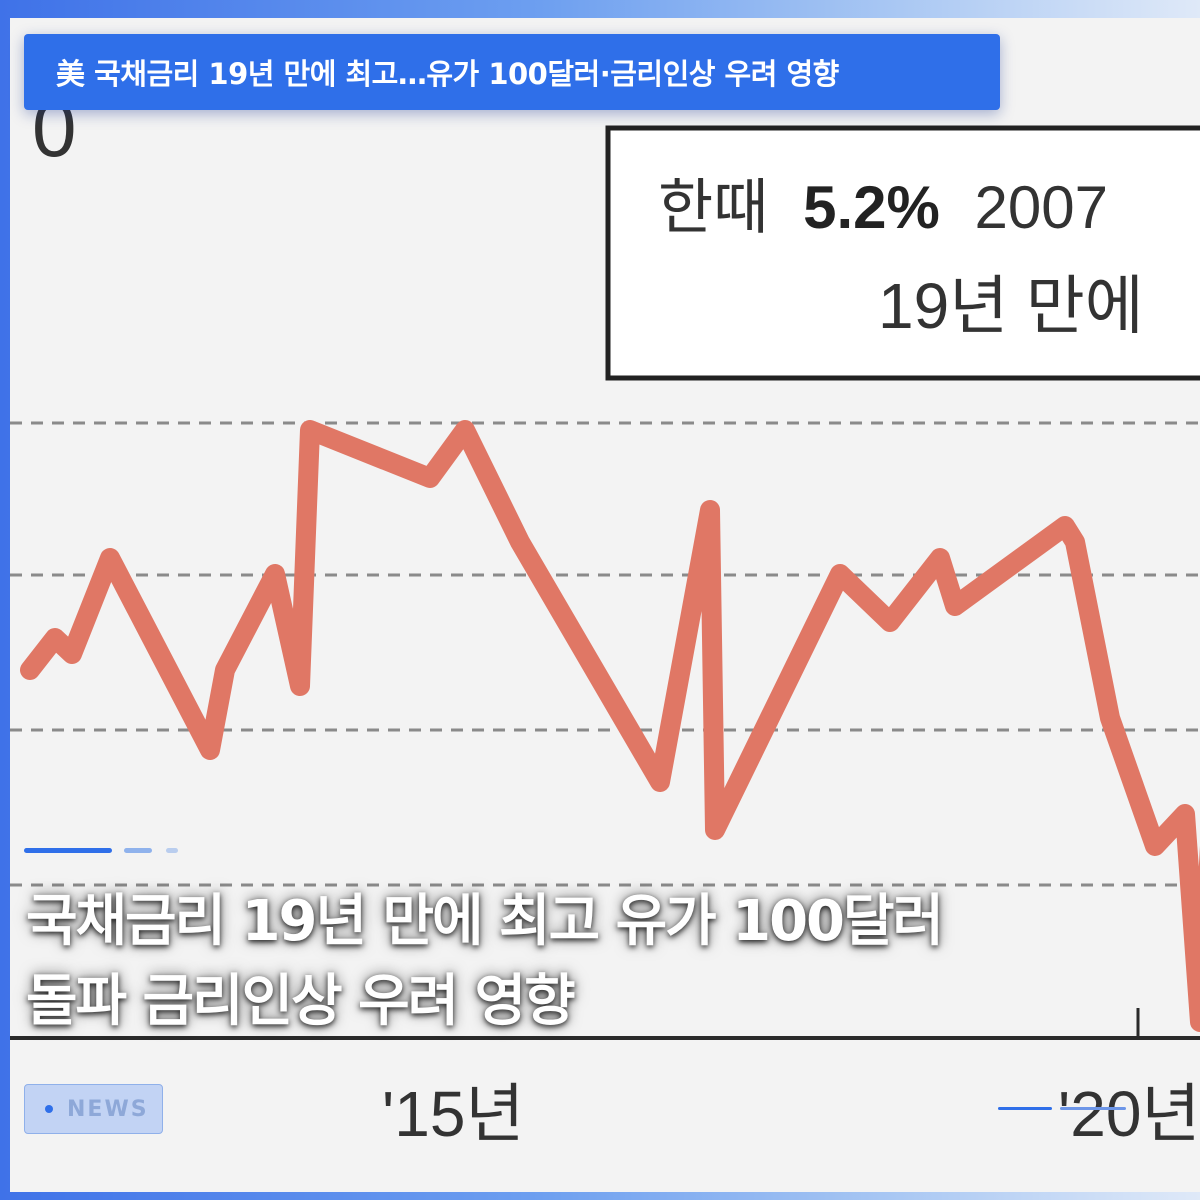 Image resolution: width=1200 pixels, height=1200 pixels. Describe the element at coordinates (1129, 1114) in the screenshot. I see `x-tick-label-20: '20년` at that location.